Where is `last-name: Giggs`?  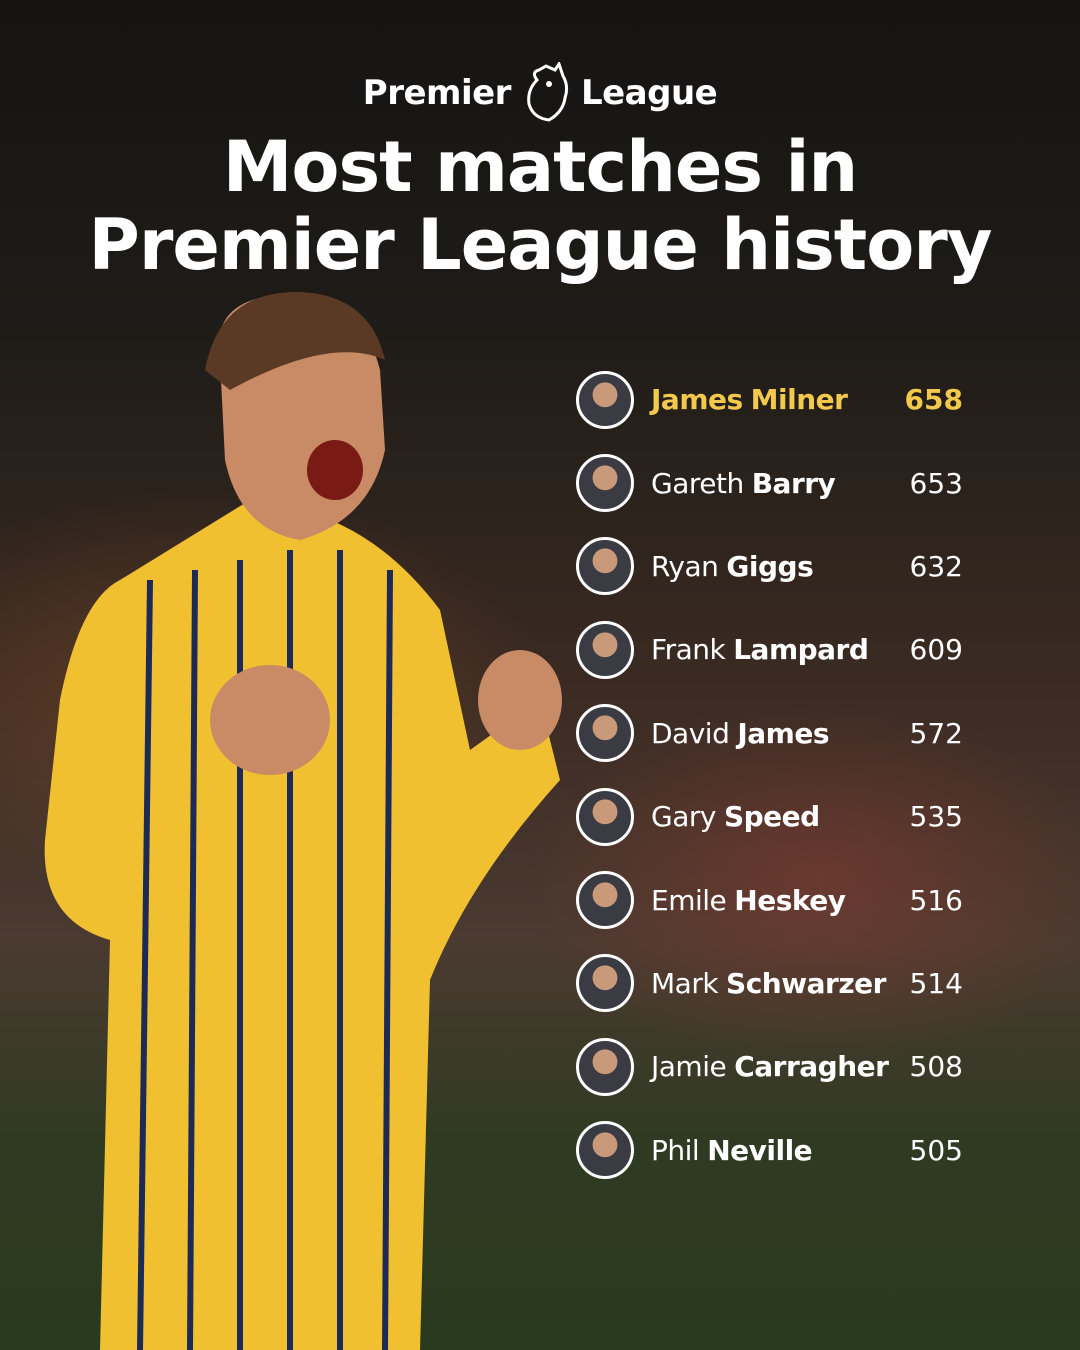 last-name: Giggs is located at coordinates (770, 566).